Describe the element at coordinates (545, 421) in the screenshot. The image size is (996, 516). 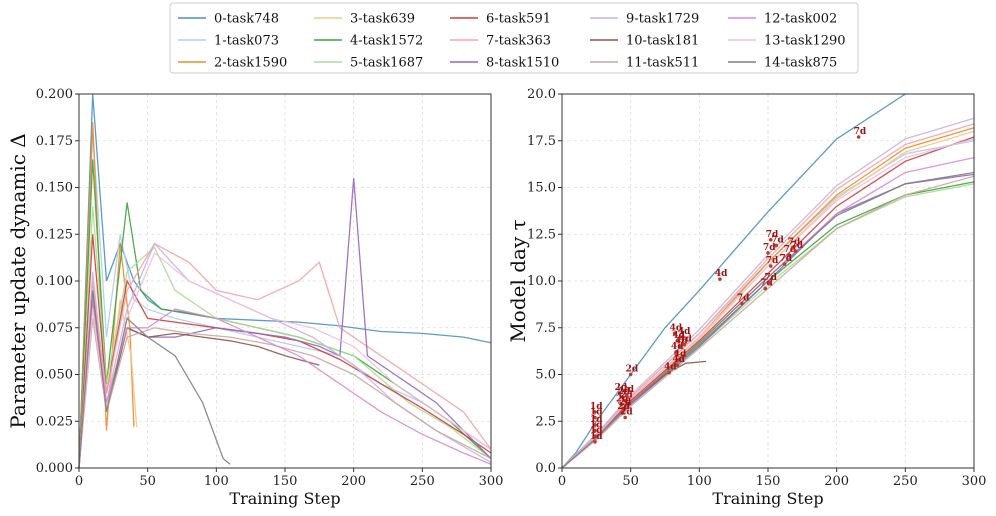
I see `y-tick-label: 2.5` at that location.